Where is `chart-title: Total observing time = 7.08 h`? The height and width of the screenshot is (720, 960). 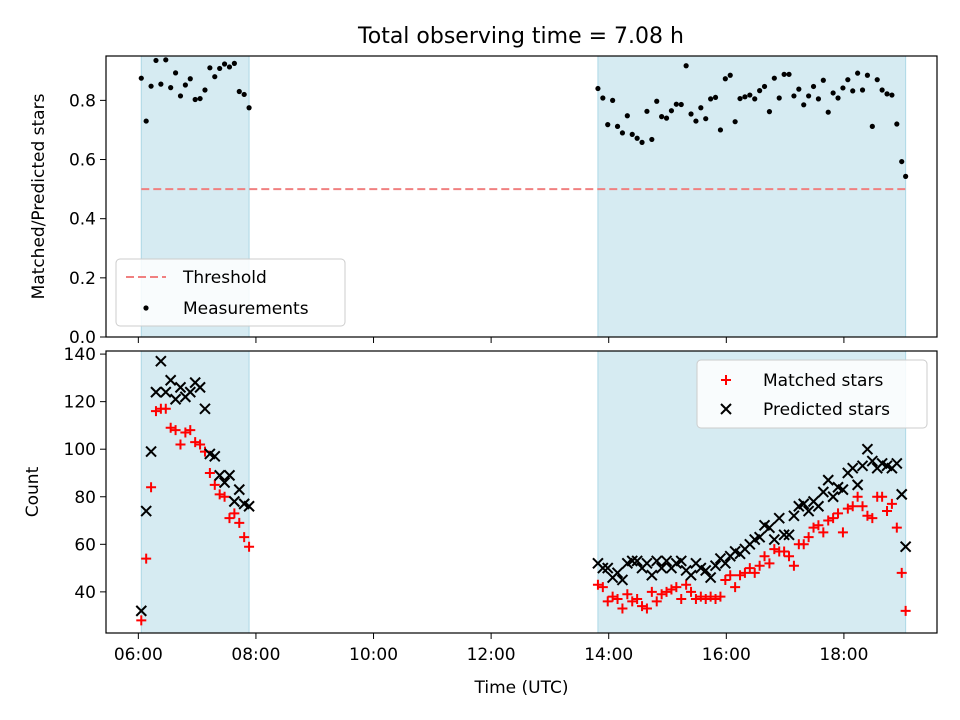 chart-title: Total observing time = 7.08 h is located at coordinates (520, 36).